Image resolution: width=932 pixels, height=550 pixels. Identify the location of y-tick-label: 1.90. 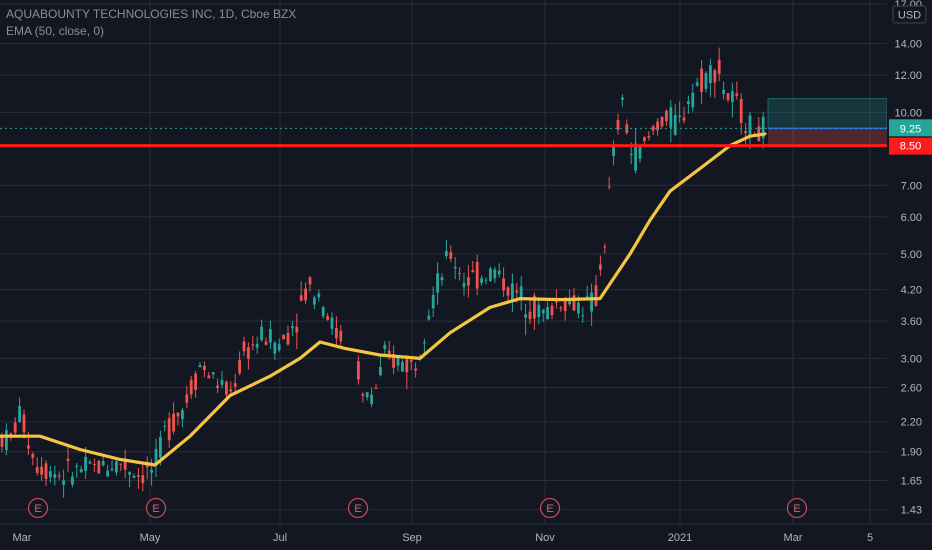
(911, 453).